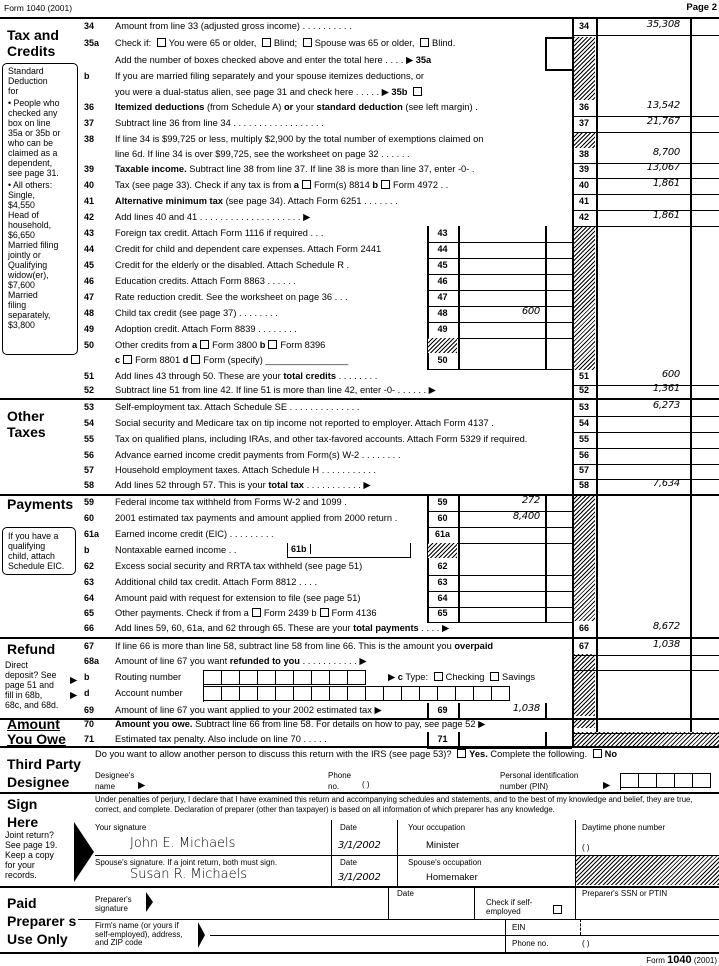 Image resolution: width=719 pixels, height=966 pixels. I want to click on phone-input: ( ), so click(366, 784).